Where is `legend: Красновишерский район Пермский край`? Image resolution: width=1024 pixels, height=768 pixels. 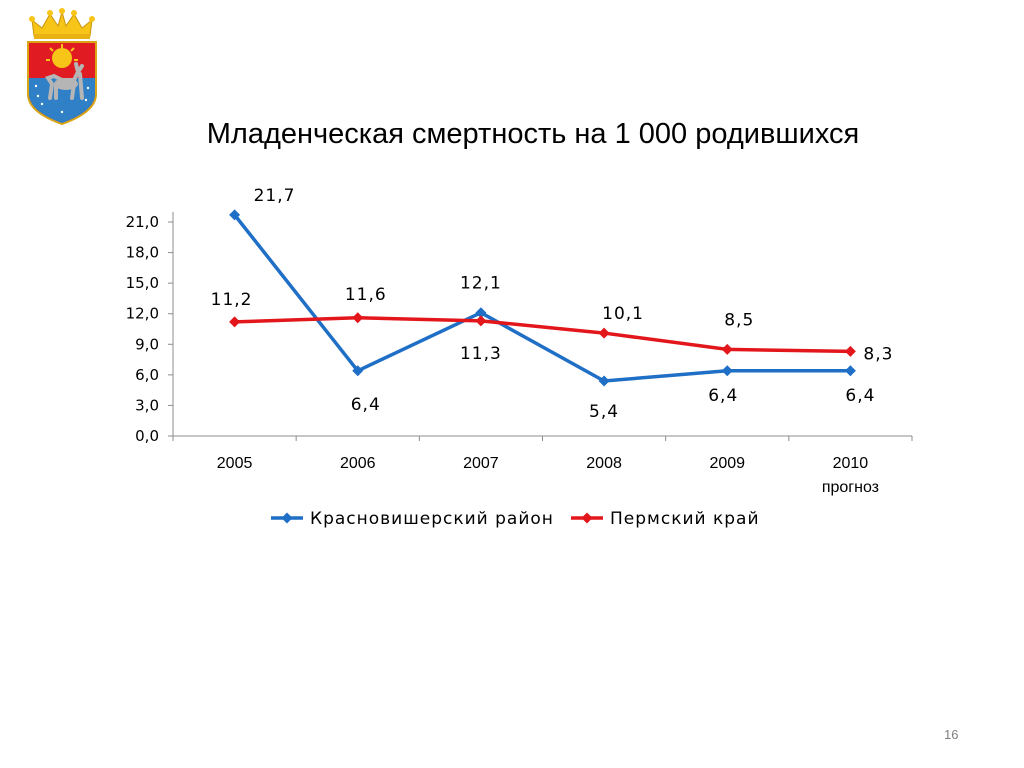
legend: Красновишерский район Пермский край is located at coordinates (515, 519).